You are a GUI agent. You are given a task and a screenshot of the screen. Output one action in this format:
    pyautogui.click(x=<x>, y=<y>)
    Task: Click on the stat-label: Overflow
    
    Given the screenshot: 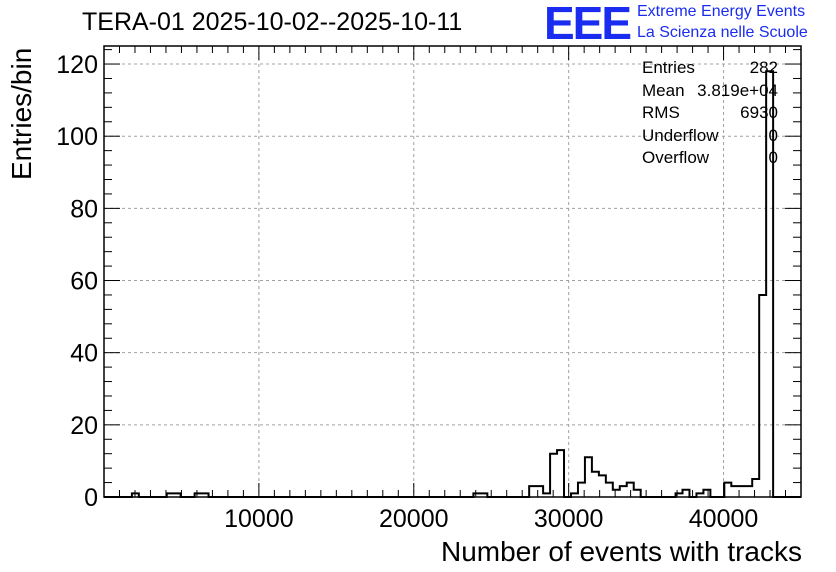 What is the action you would take?
    pyautogui.click(x=676, y=157)
    